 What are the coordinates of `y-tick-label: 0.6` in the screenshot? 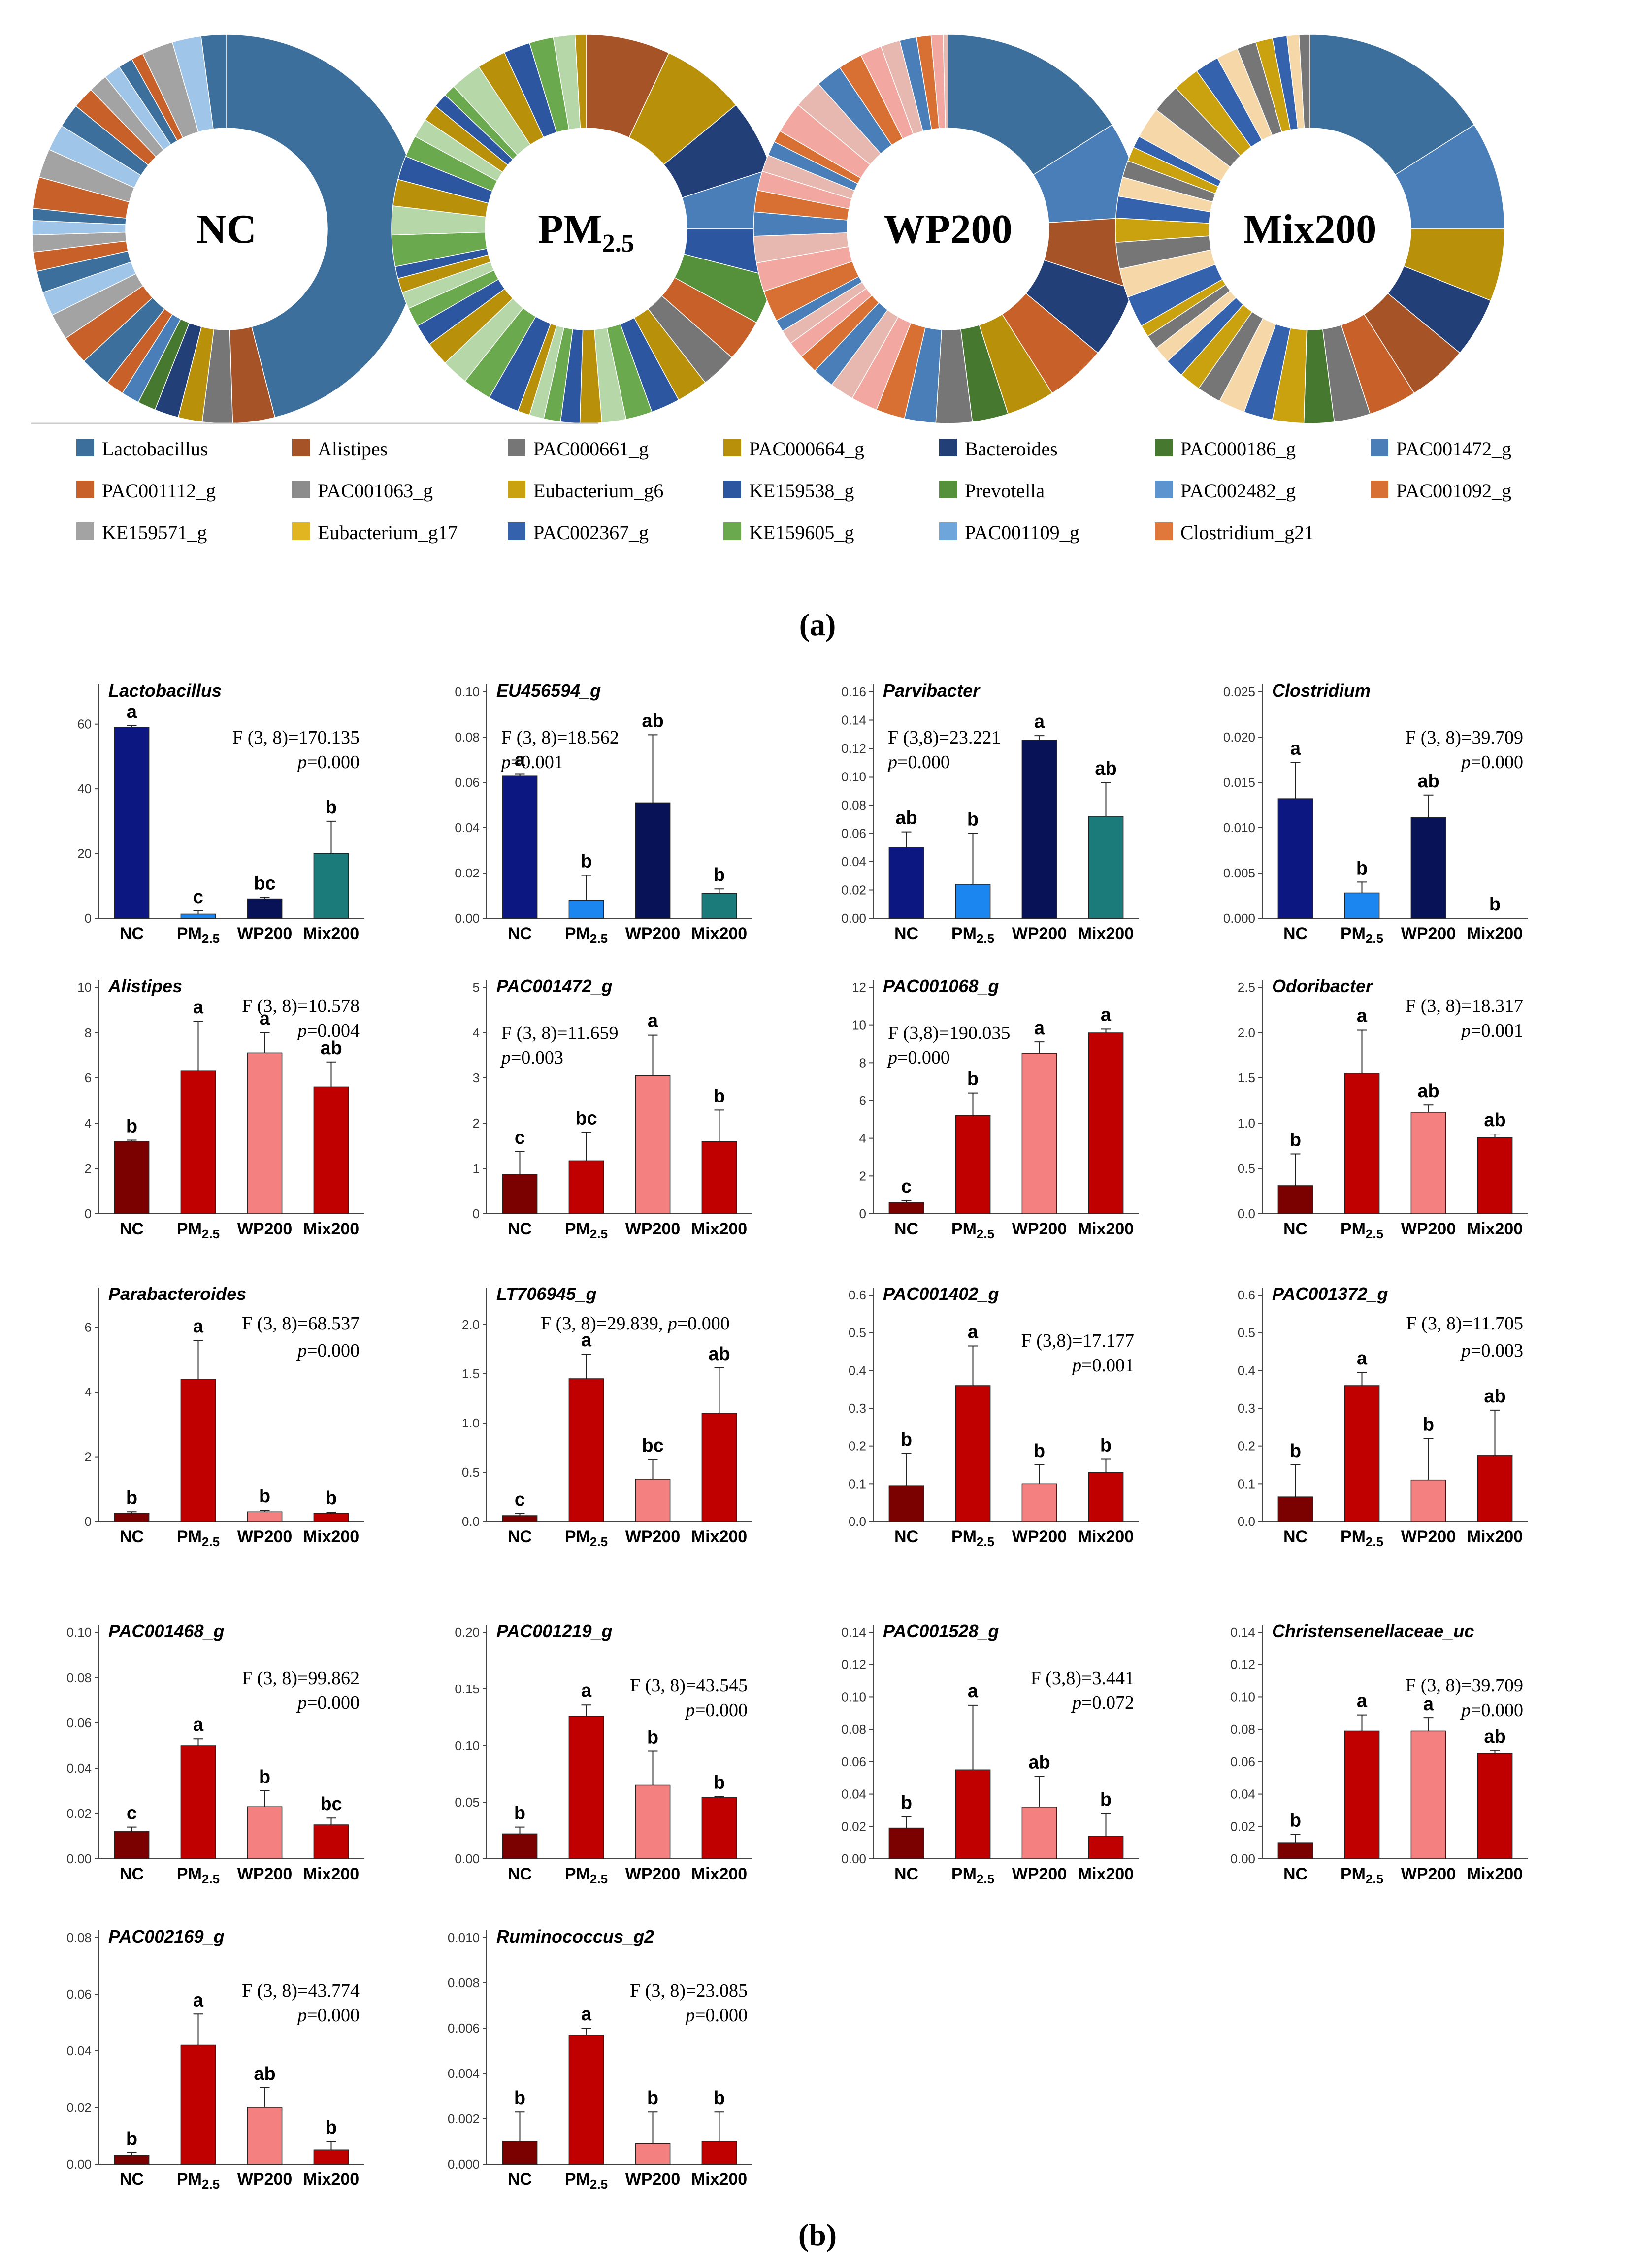 It's located at (1246, 1295).